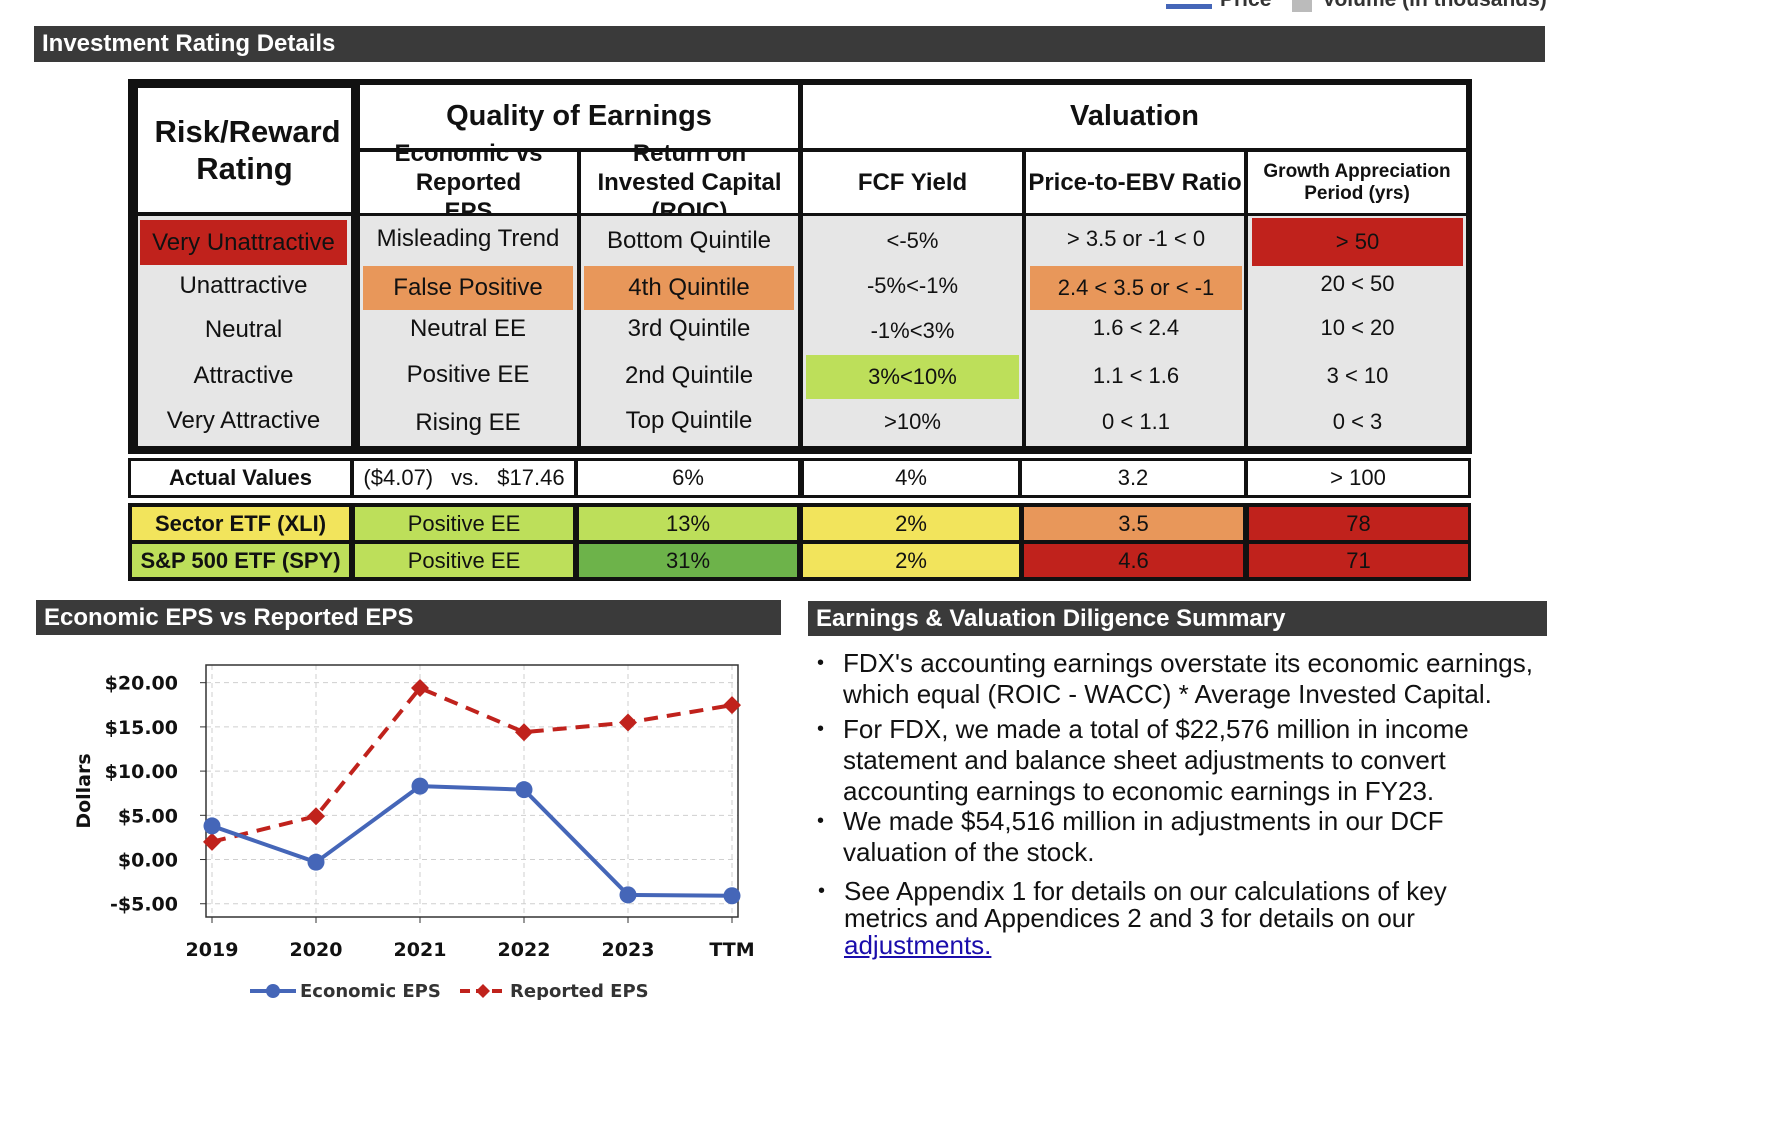 Image resolution: width=1772 pixels, height=1126 pixels. What do you see at coordinates (689, 331) in the screenshot?
I see `roic-column-body` at bounding box center [689, 331].